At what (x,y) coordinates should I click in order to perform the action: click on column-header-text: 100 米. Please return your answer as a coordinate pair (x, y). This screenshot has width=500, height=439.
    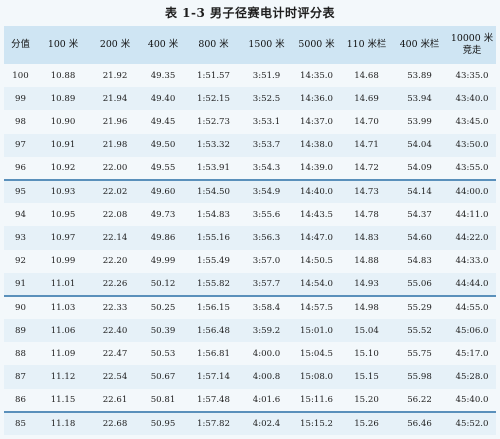
    Looking at the image, I should click on (63, 44).